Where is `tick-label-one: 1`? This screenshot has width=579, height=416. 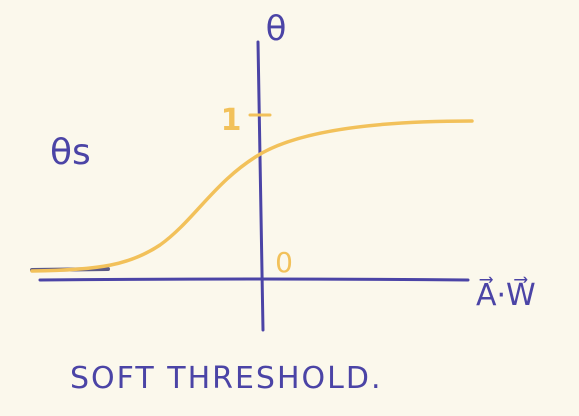
tick-label-one: 1 is located at coordinates (231, 120).